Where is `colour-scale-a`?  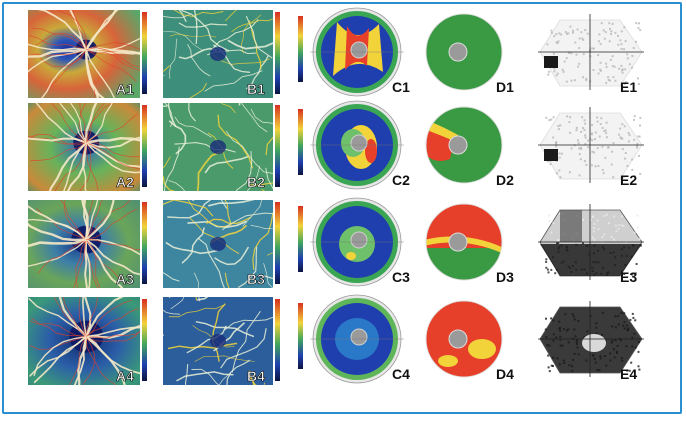
colour-scale-a is located at coordinates (144, 146).